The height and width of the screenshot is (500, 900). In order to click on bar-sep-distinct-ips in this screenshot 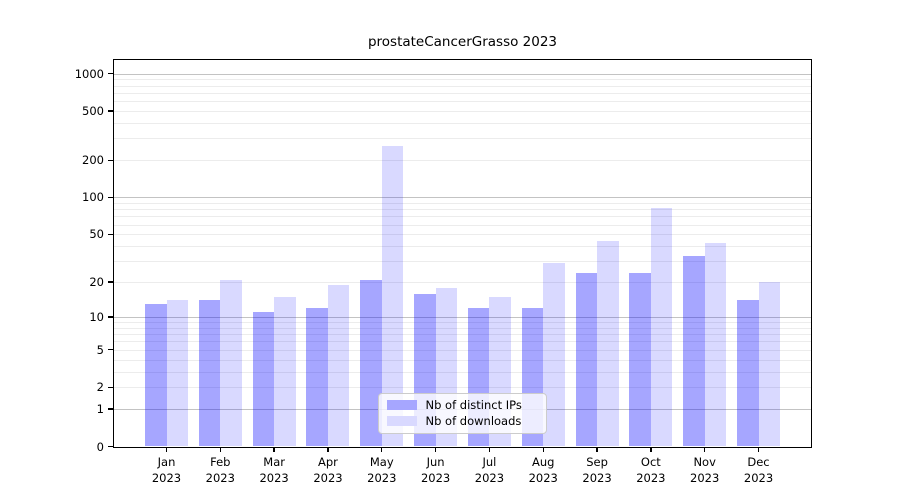, I will do `click(586, 359)`.